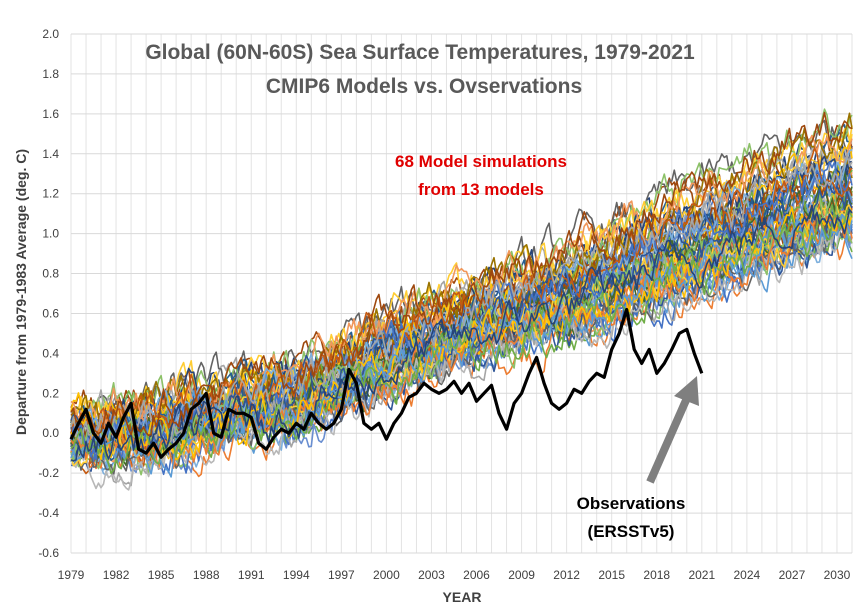 The image size is (859, 611). I want to click on x-tick-label: 1988, so click(206, 575).